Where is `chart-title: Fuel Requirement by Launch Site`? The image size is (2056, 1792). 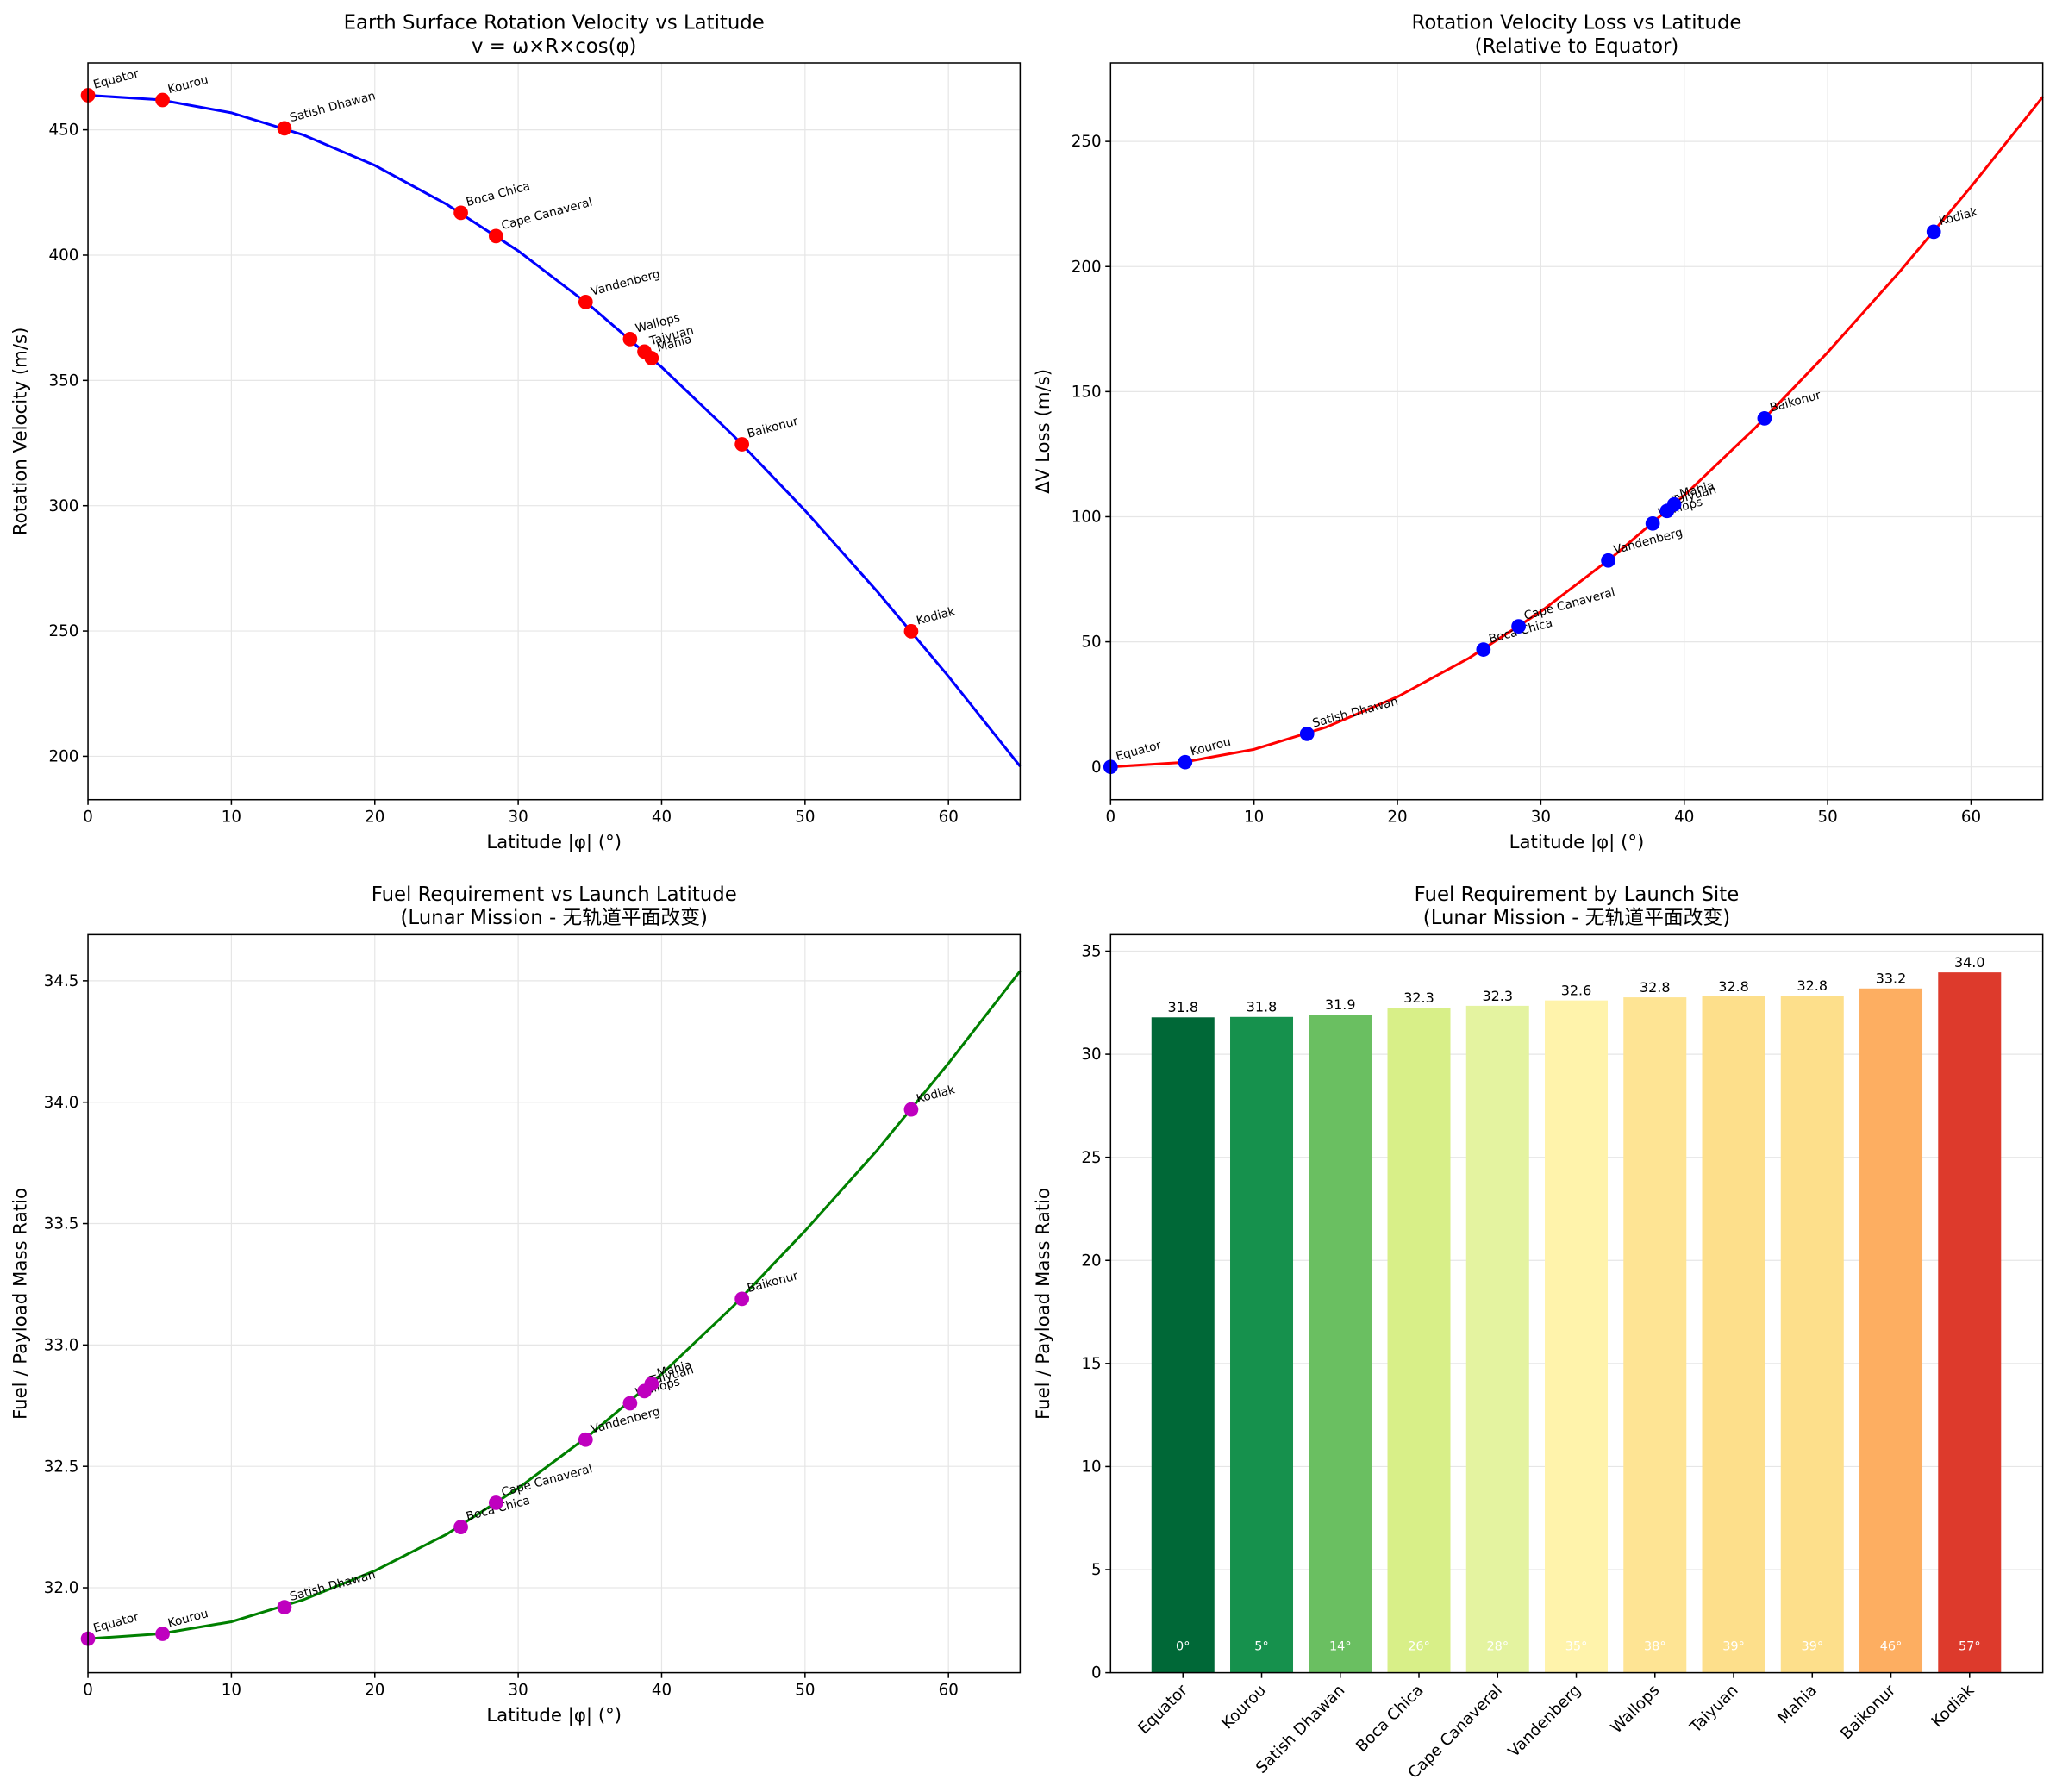 chart-title: Fuel Requirement by Launch Site is located at coordinates (1578, 895).